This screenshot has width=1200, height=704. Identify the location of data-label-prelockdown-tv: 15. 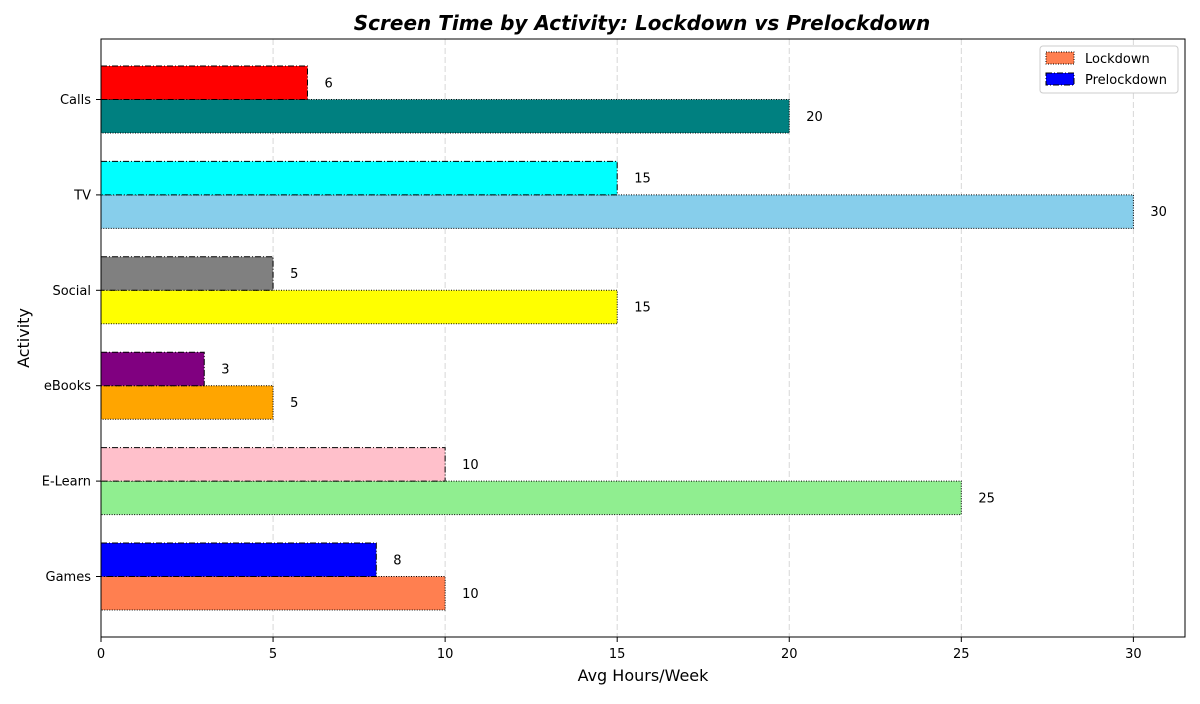
(642, 179).